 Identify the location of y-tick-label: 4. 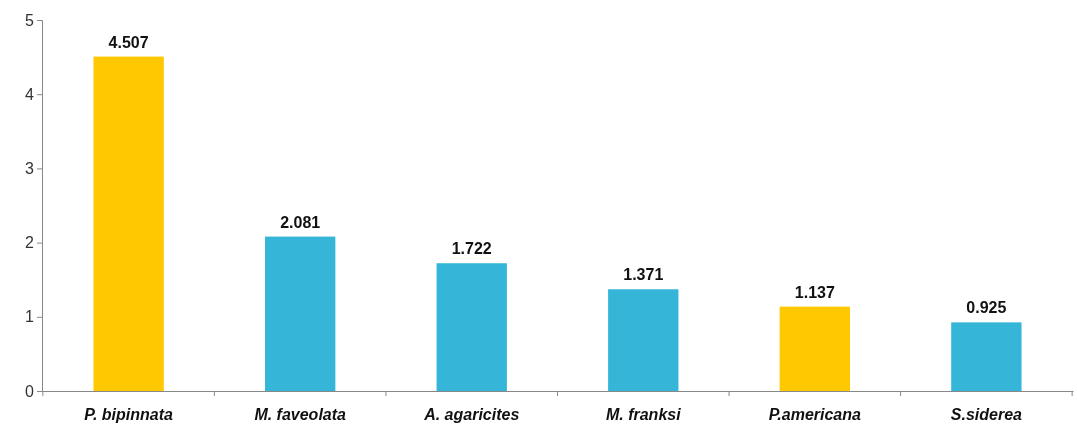
(30, 94).